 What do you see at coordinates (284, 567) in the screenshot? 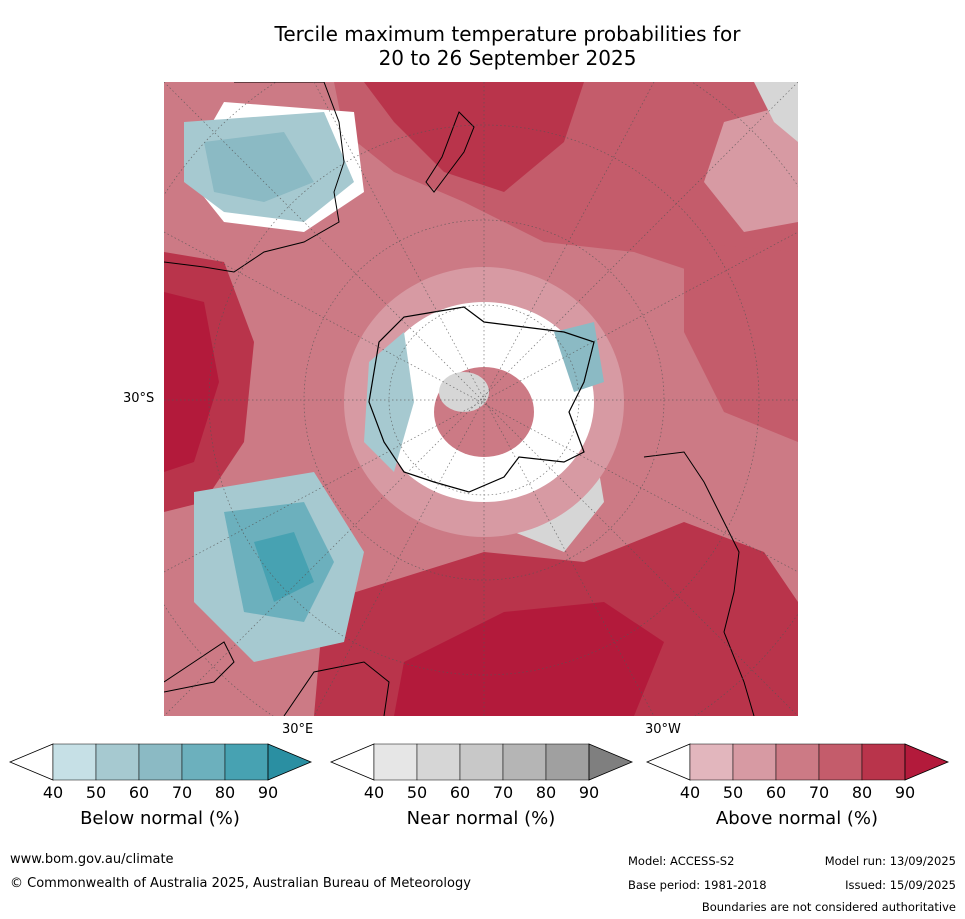
I see `below-region-sw-deep` at bounding box center [284, 567].